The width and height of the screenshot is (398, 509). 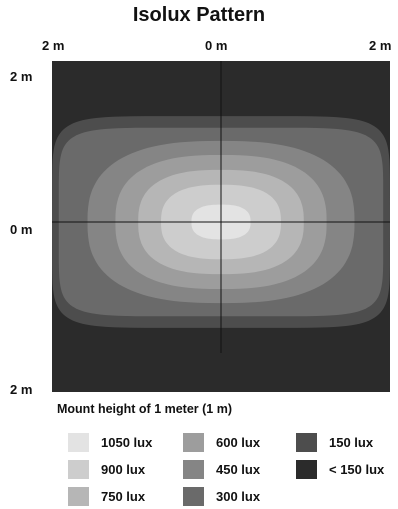 What do you see at coordinates (238, 442) in the screenshot?
I see `legend-label: 600 lux` at bounding box center [238, 442].